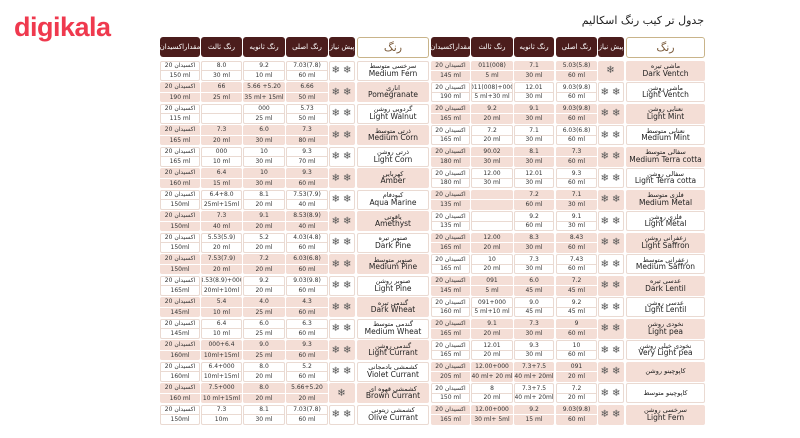  I want to click on color-name-fa: سرخسی روشن, so click(665, 410).